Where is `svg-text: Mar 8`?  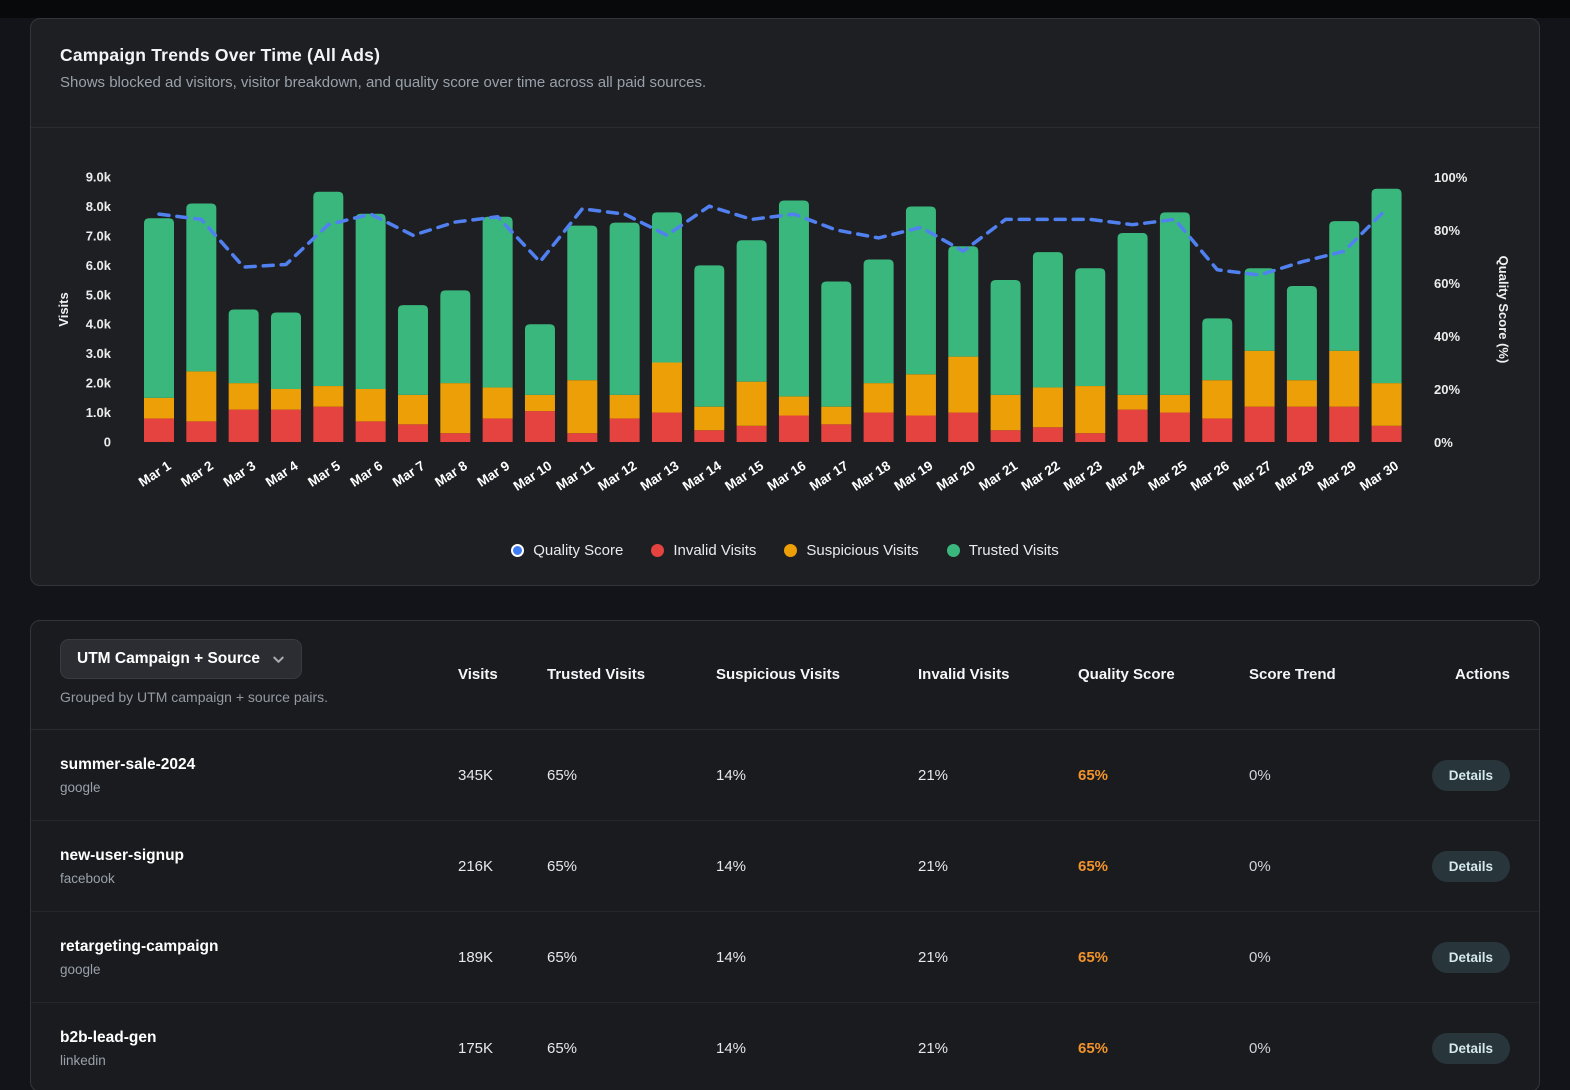 svg-text: Mar 8 is located at coordinates (451, 474).